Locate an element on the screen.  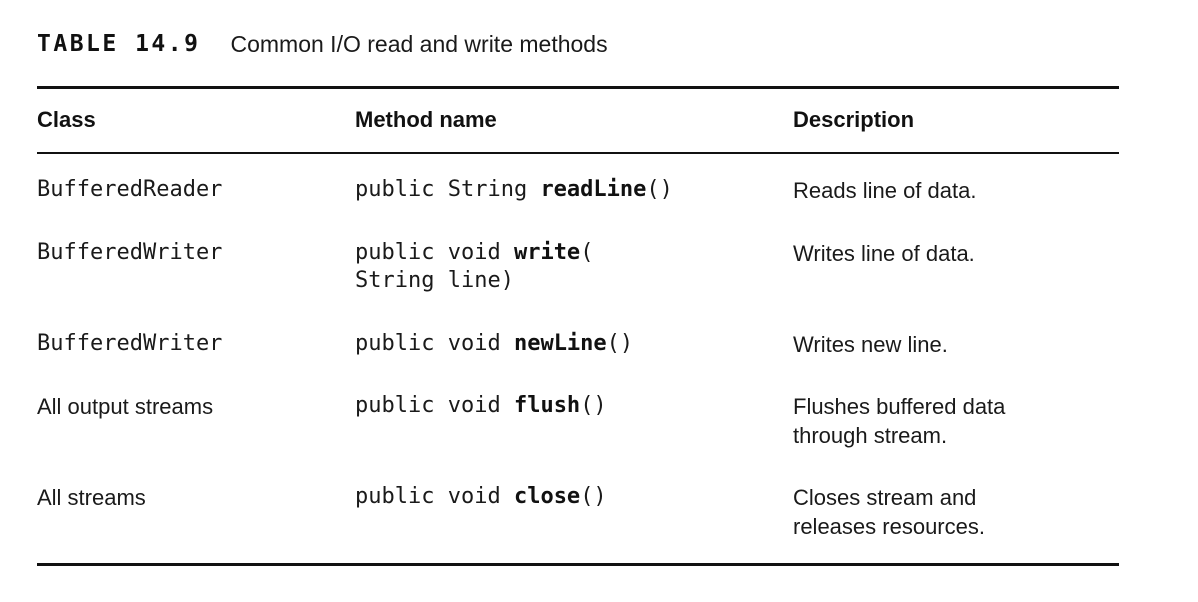
cell-method: public void newLine() is located at coordinates (494, 343).